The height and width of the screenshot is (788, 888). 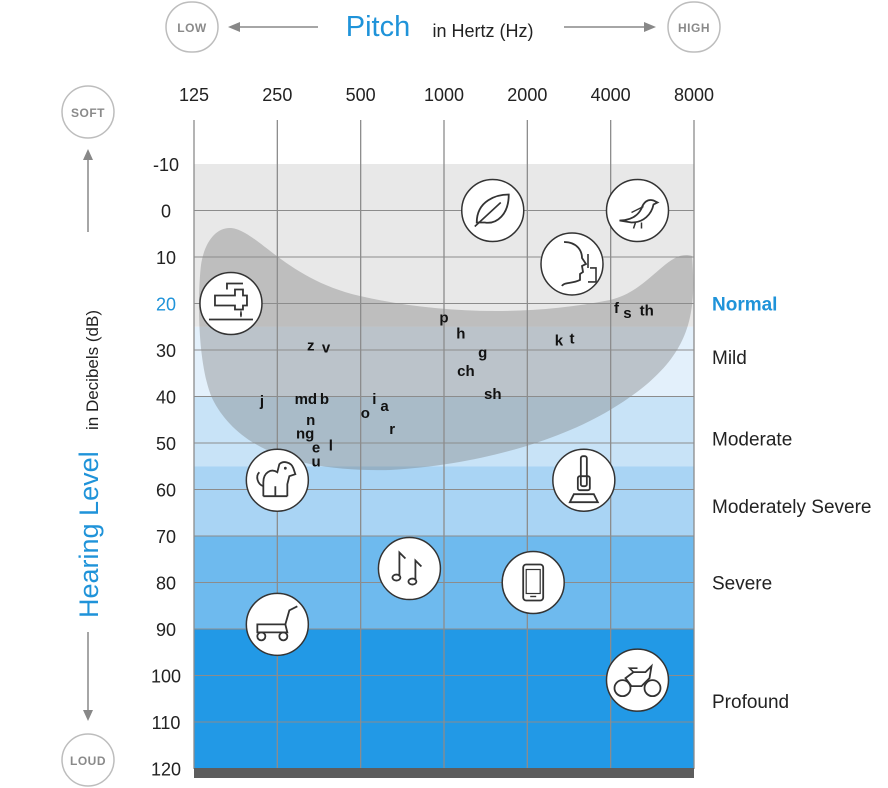 I want to click on speech-sound: j, so click(x=261, y=401).